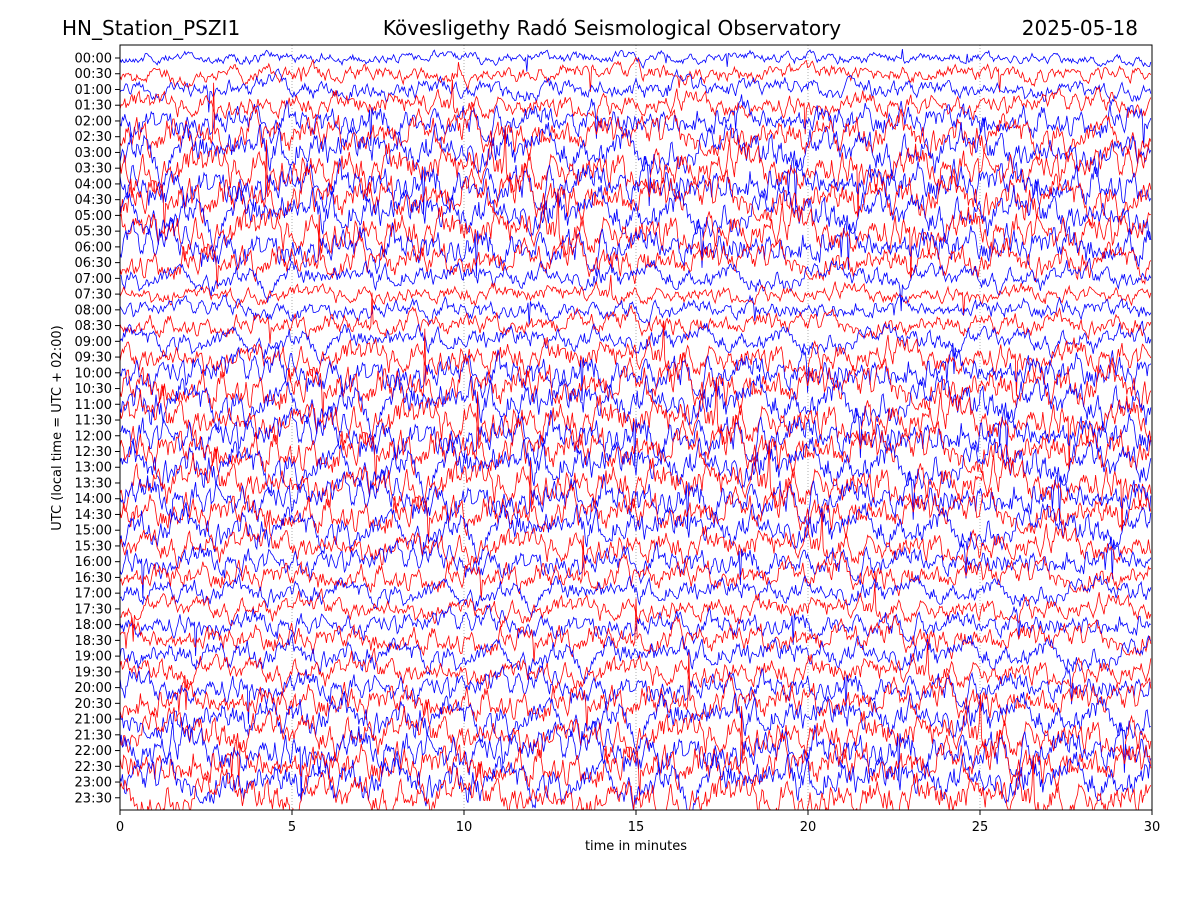 The height and width of the screenshot is (900, 1200). I want to click on trace-1930, so click(636, 676).